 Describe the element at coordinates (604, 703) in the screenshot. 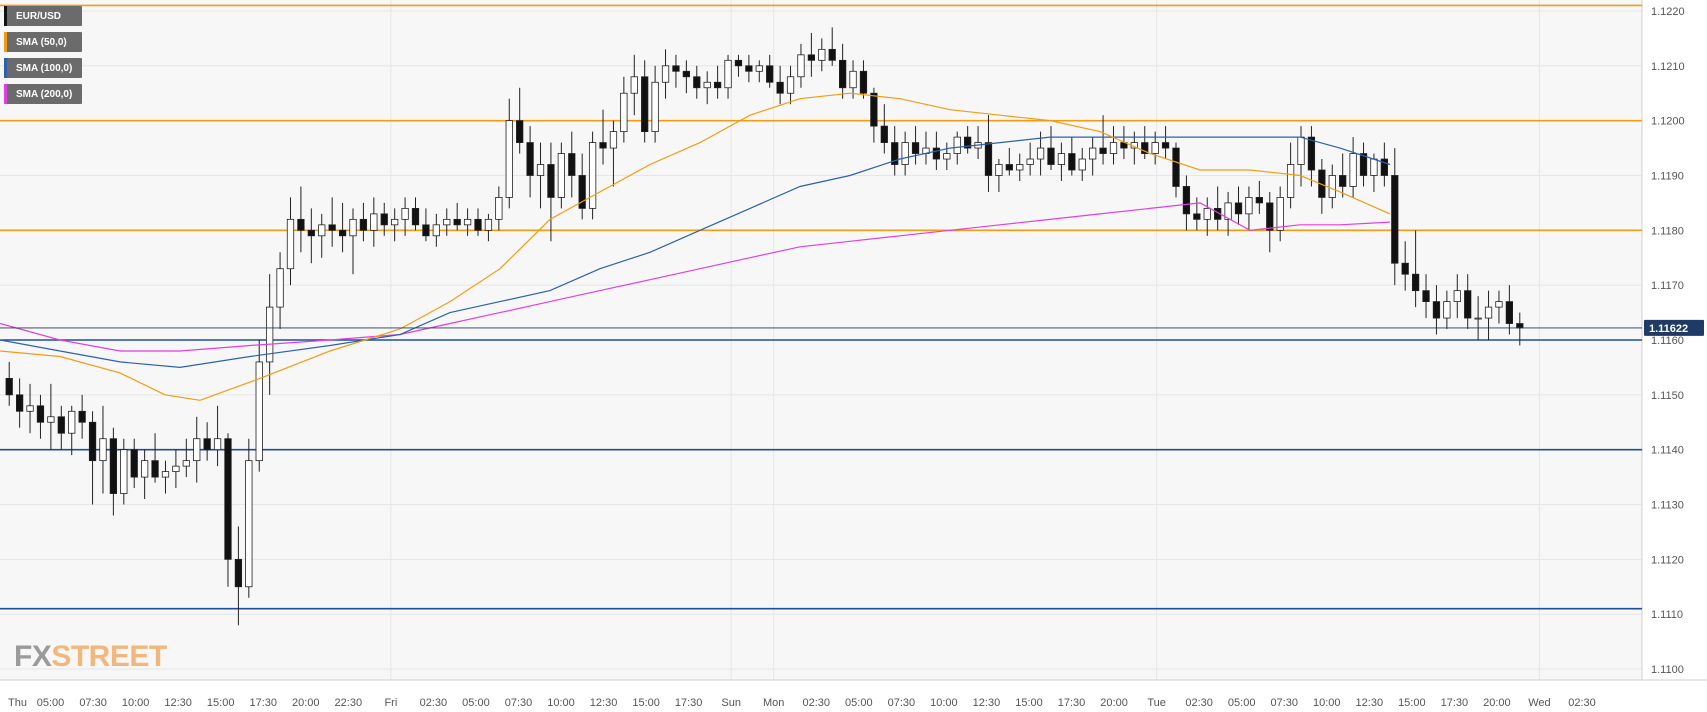

I see `x-tick-label: 12:30` at that location.